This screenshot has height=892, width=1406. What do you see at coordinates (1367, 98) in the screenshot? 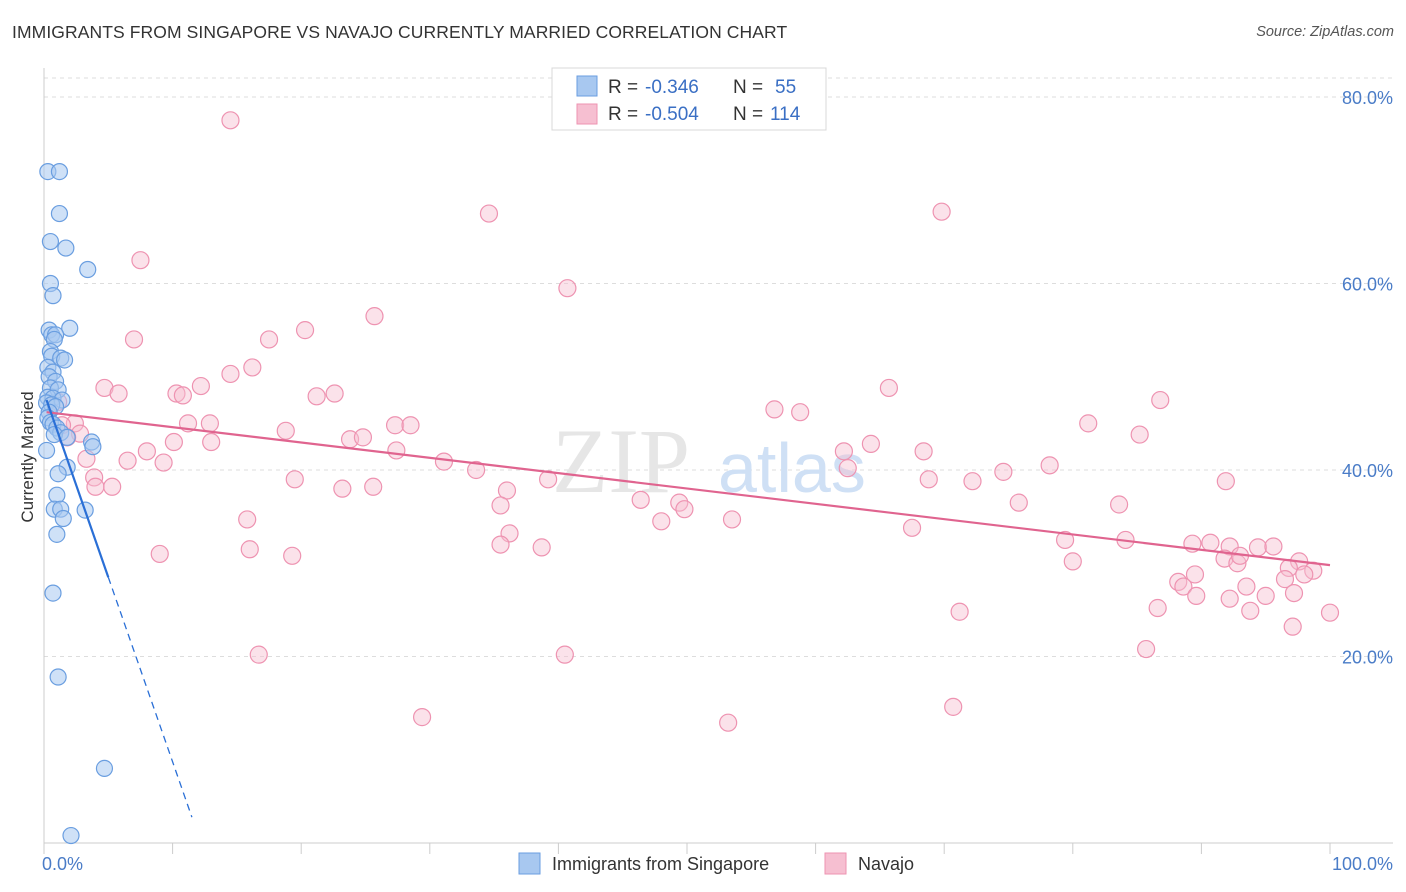
I see `y-tick-label-3: 80.0%` at bounding box center [1367, 98].